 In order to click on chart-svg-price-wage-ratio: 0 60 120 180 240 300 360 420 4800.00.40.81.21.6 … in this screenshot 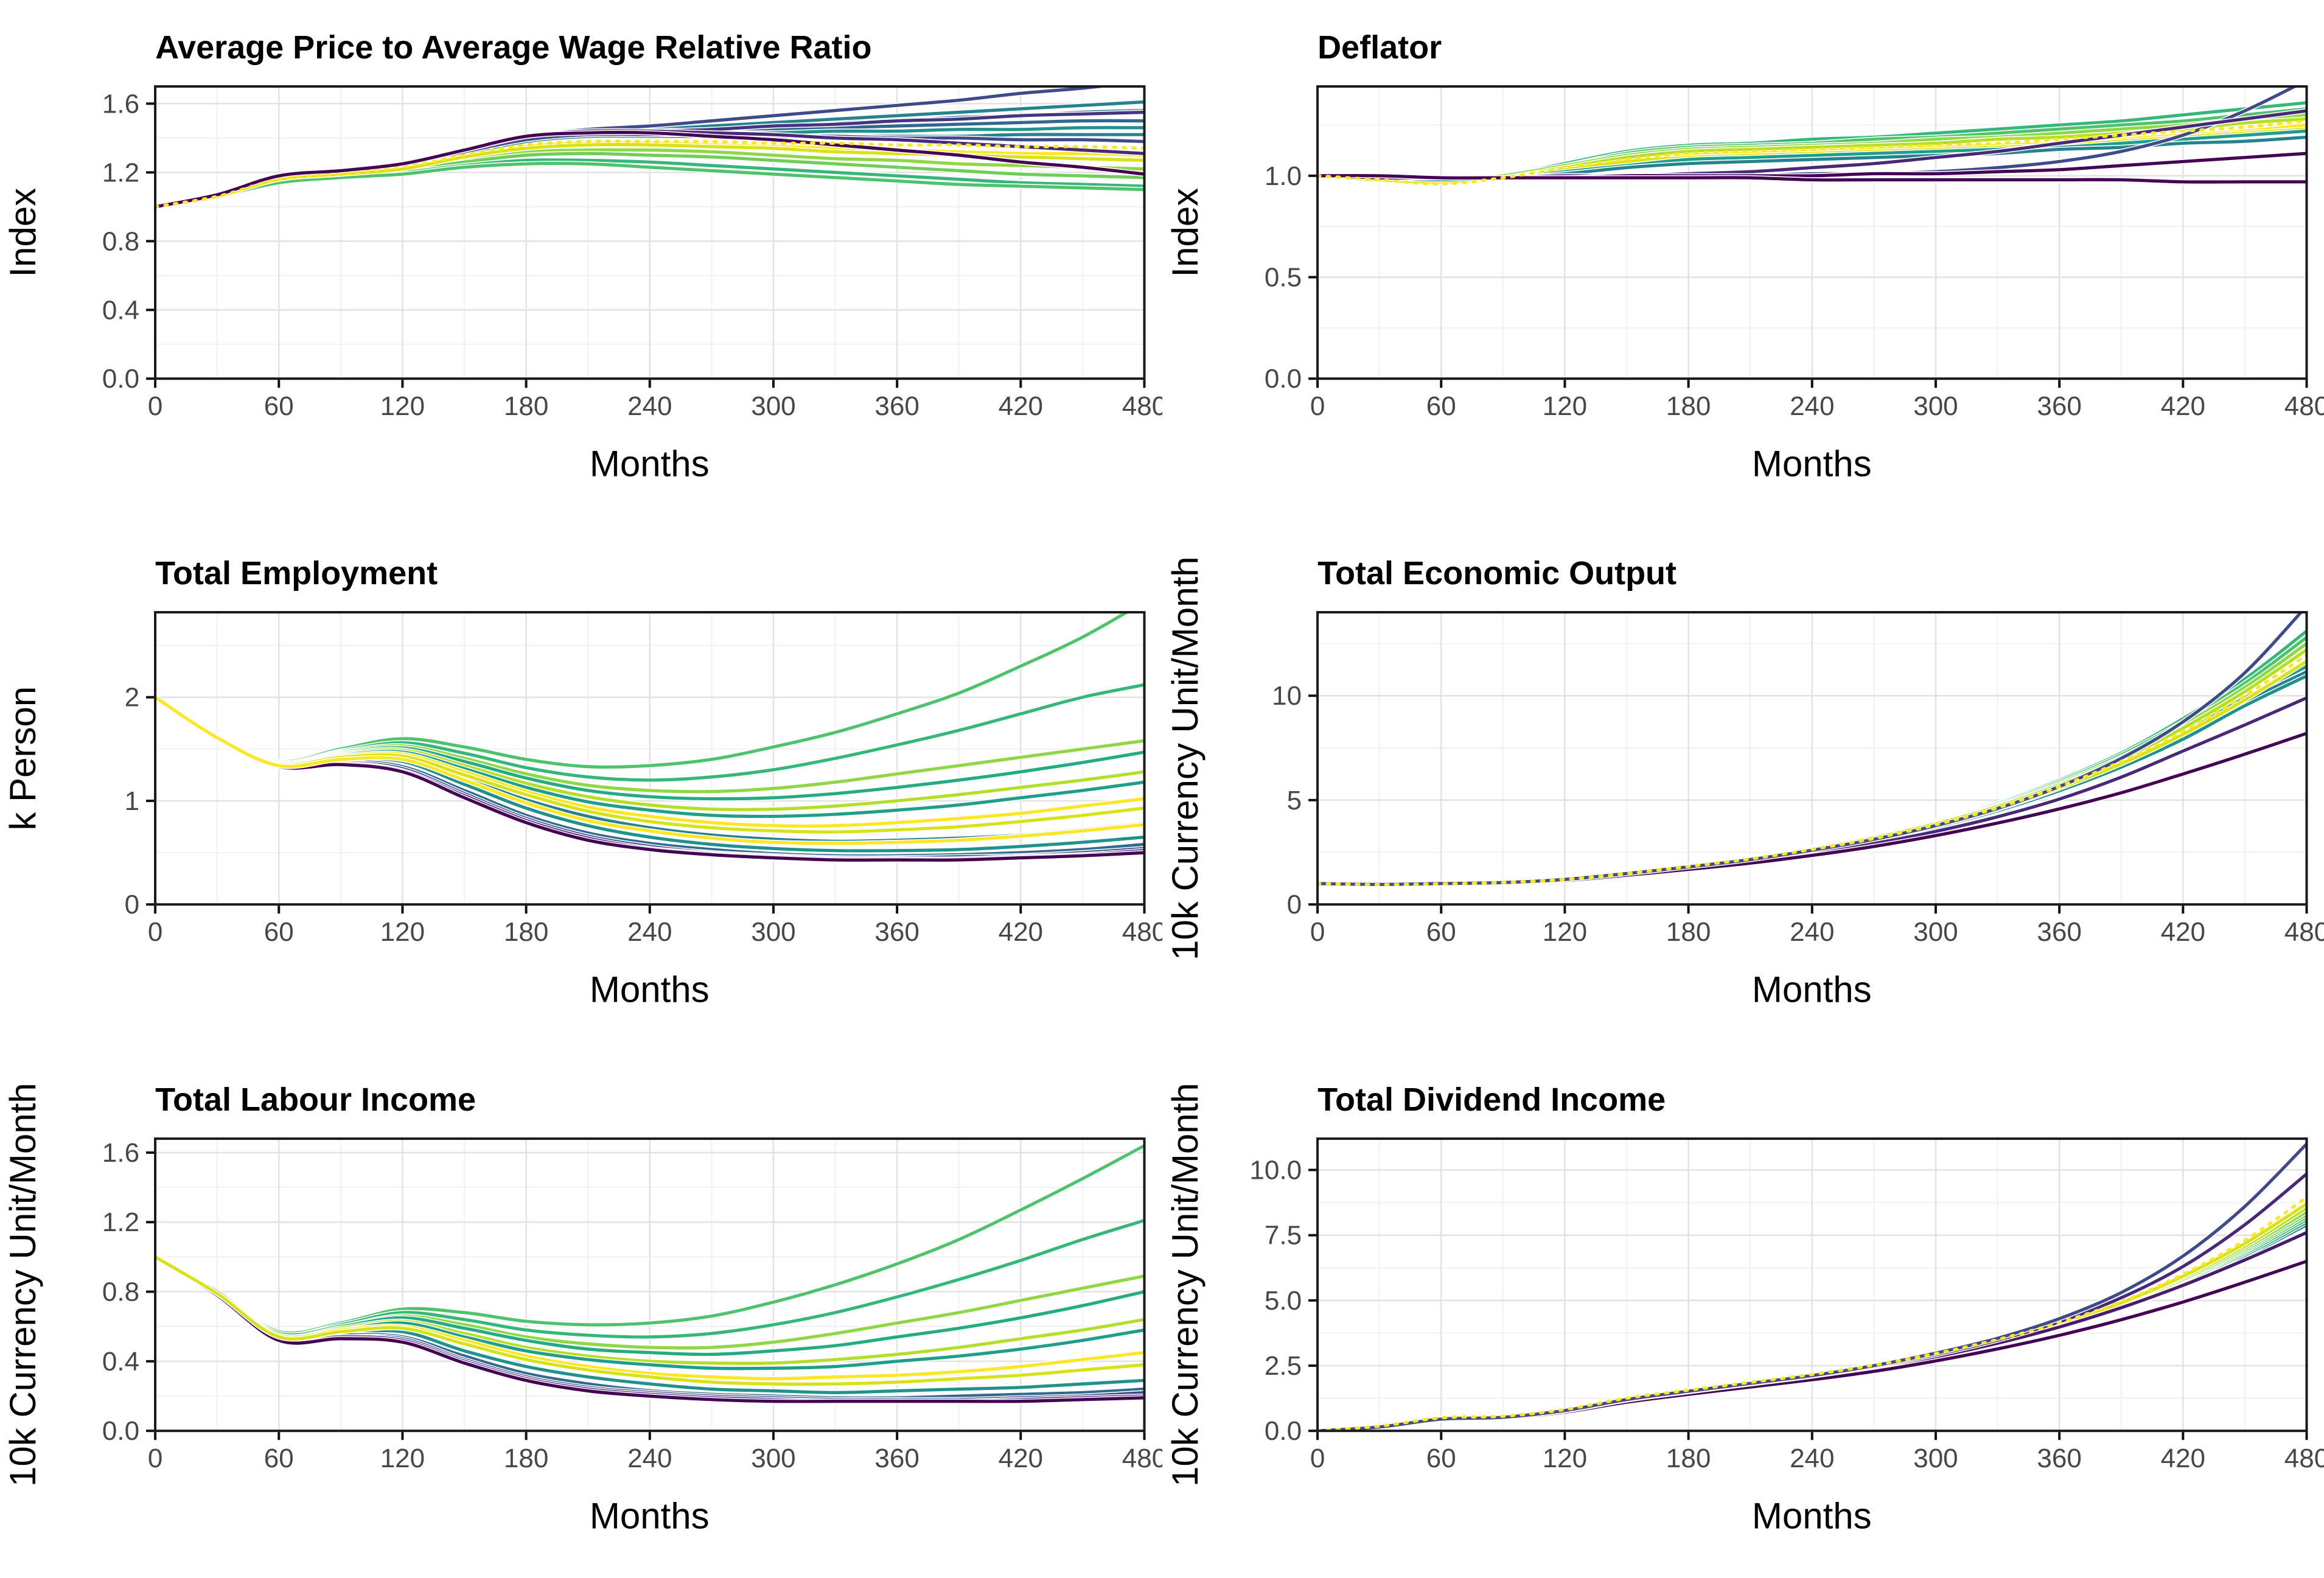, I will do `click(582, 256)`.